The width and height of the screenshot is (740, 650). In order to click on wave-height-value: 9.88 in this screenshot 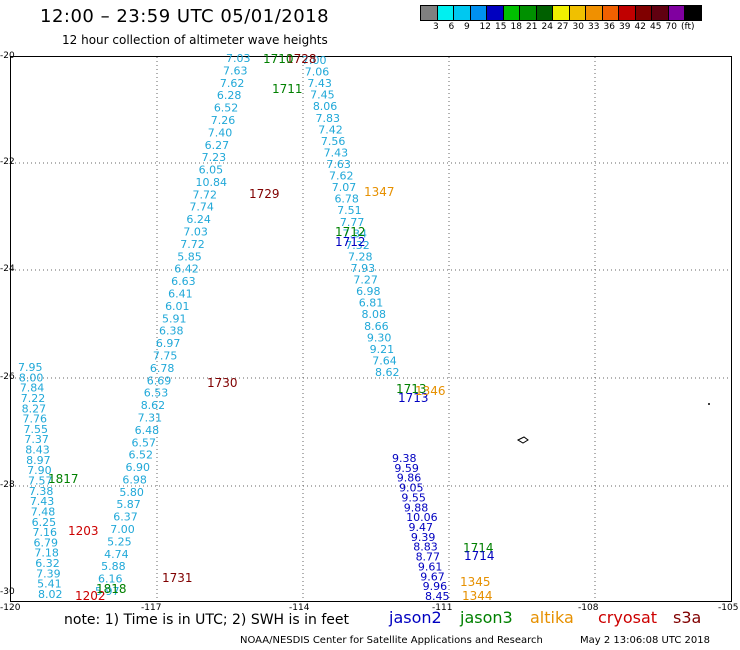, I will do `click(416, 507)`.